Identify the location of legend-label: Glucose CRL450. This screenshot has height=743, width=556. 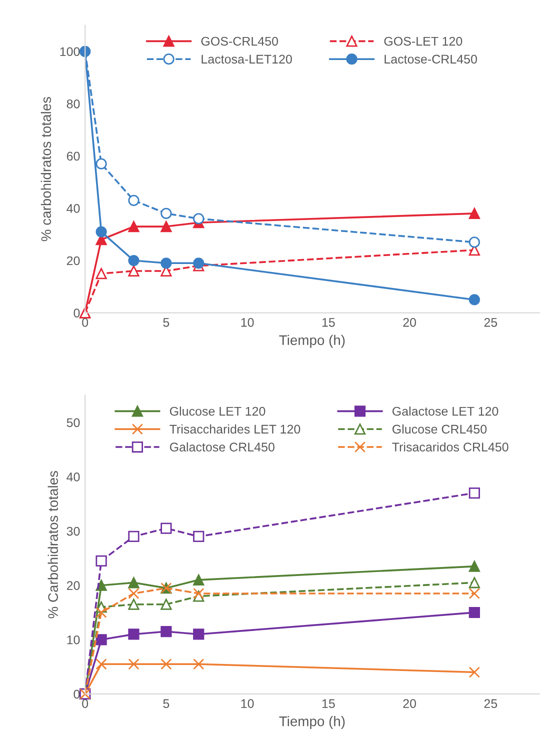
(439, 429).